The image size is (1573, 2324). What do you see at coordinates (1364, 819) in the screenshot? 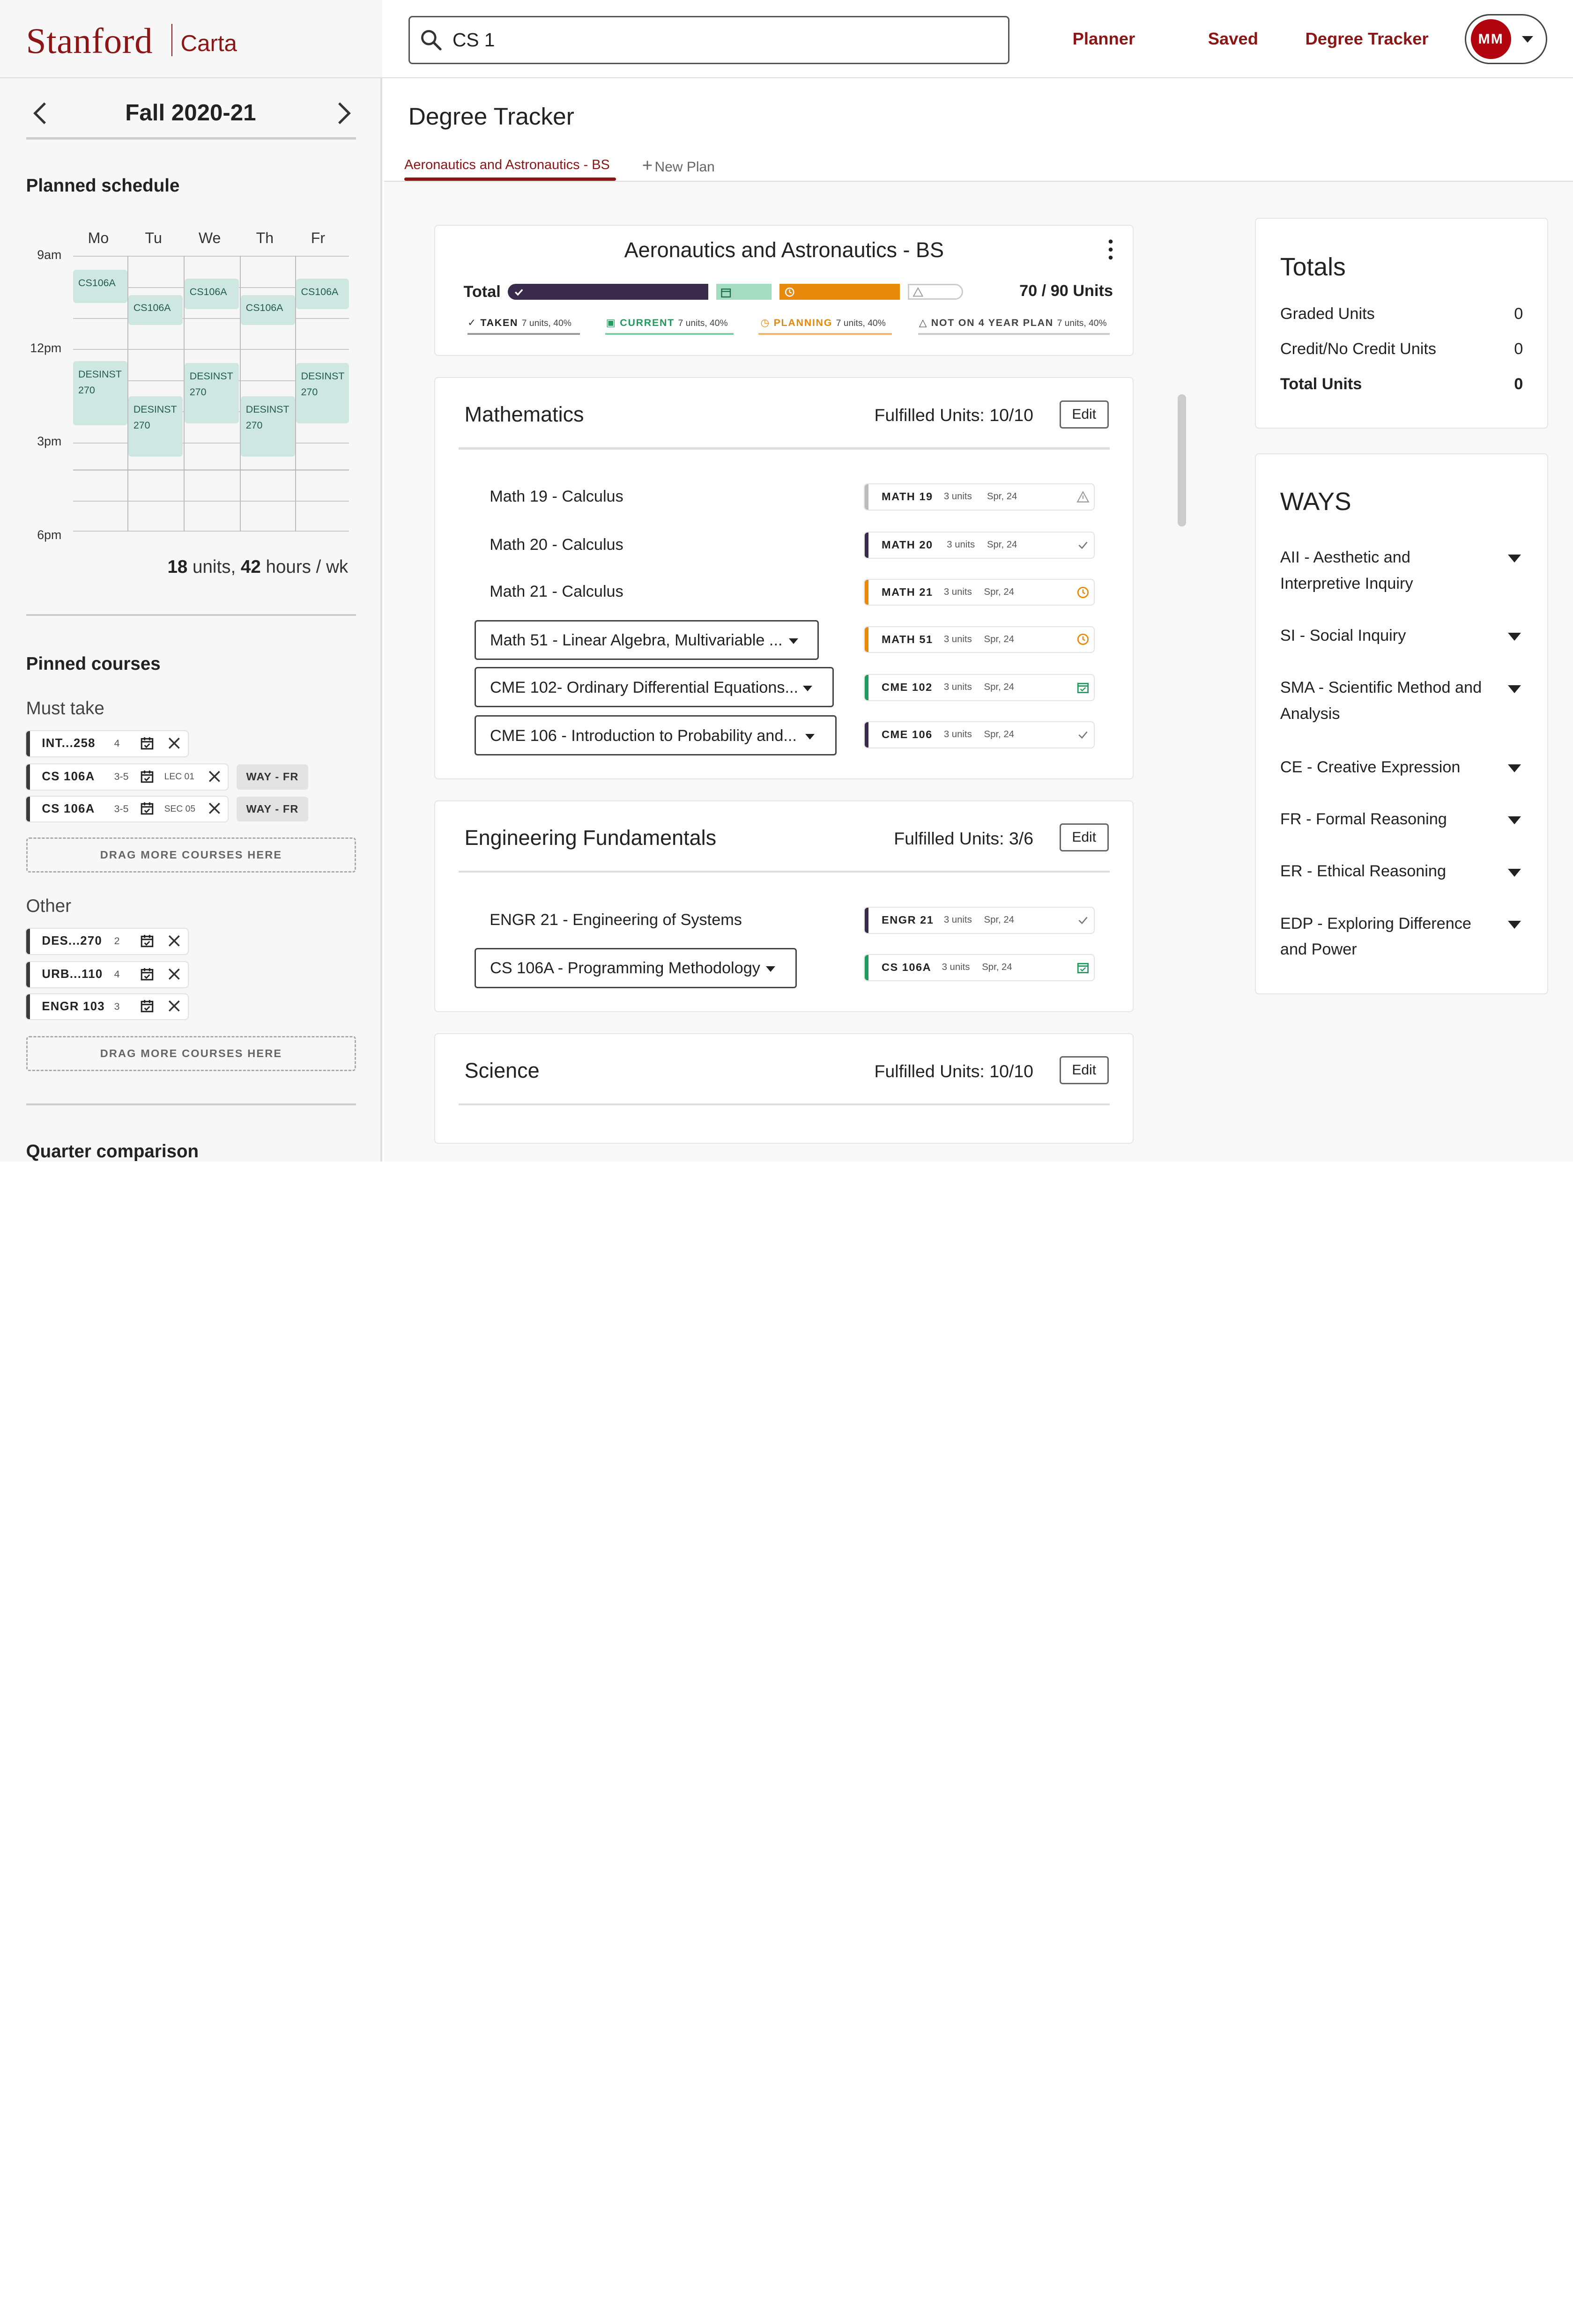
I see `ways-item: FR - Formal Reasoning` at bounding box center [1364, 819].